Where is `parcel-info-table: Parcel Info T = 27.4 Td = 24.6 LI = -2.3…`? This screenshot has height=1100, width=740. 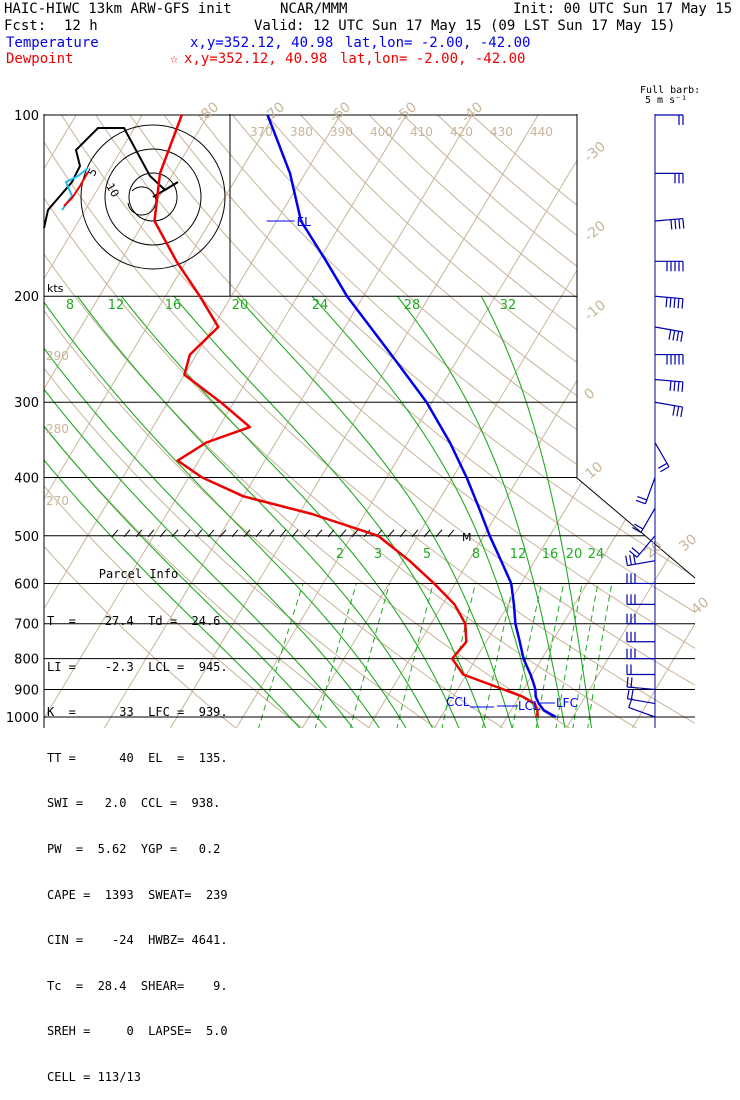
parcel-info-table: Parcel Info T = 27.4 Td = 24.6 LI = -2.3… is located at coordinates (138, 818).